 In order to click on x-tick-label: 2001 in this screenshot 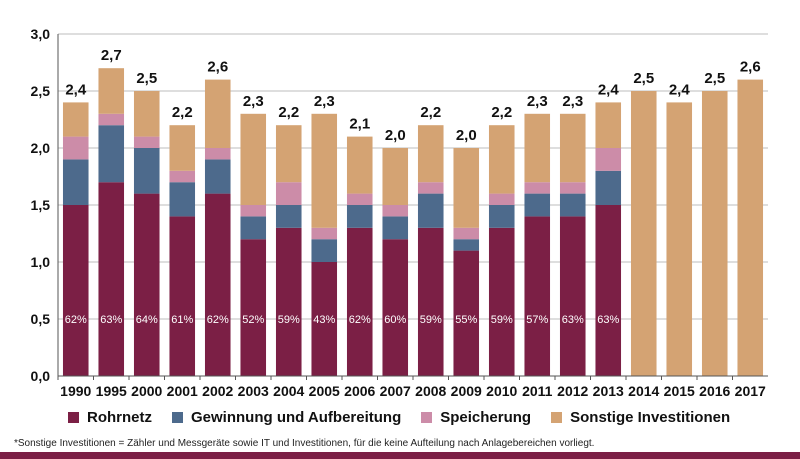, I will do `click(182, 391)`.